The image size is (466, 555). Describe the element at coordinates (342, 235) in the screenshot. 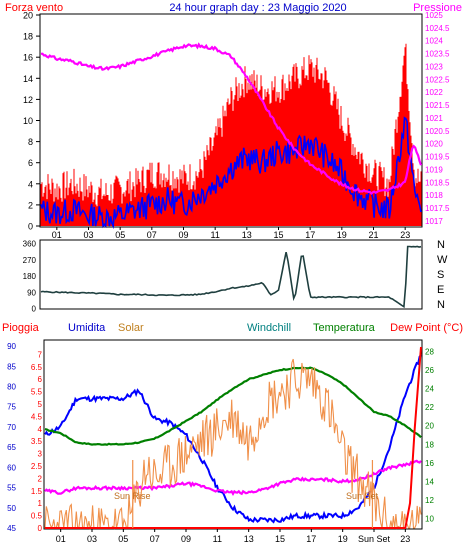

I see `wind-x-tick-label: 19` at that location.